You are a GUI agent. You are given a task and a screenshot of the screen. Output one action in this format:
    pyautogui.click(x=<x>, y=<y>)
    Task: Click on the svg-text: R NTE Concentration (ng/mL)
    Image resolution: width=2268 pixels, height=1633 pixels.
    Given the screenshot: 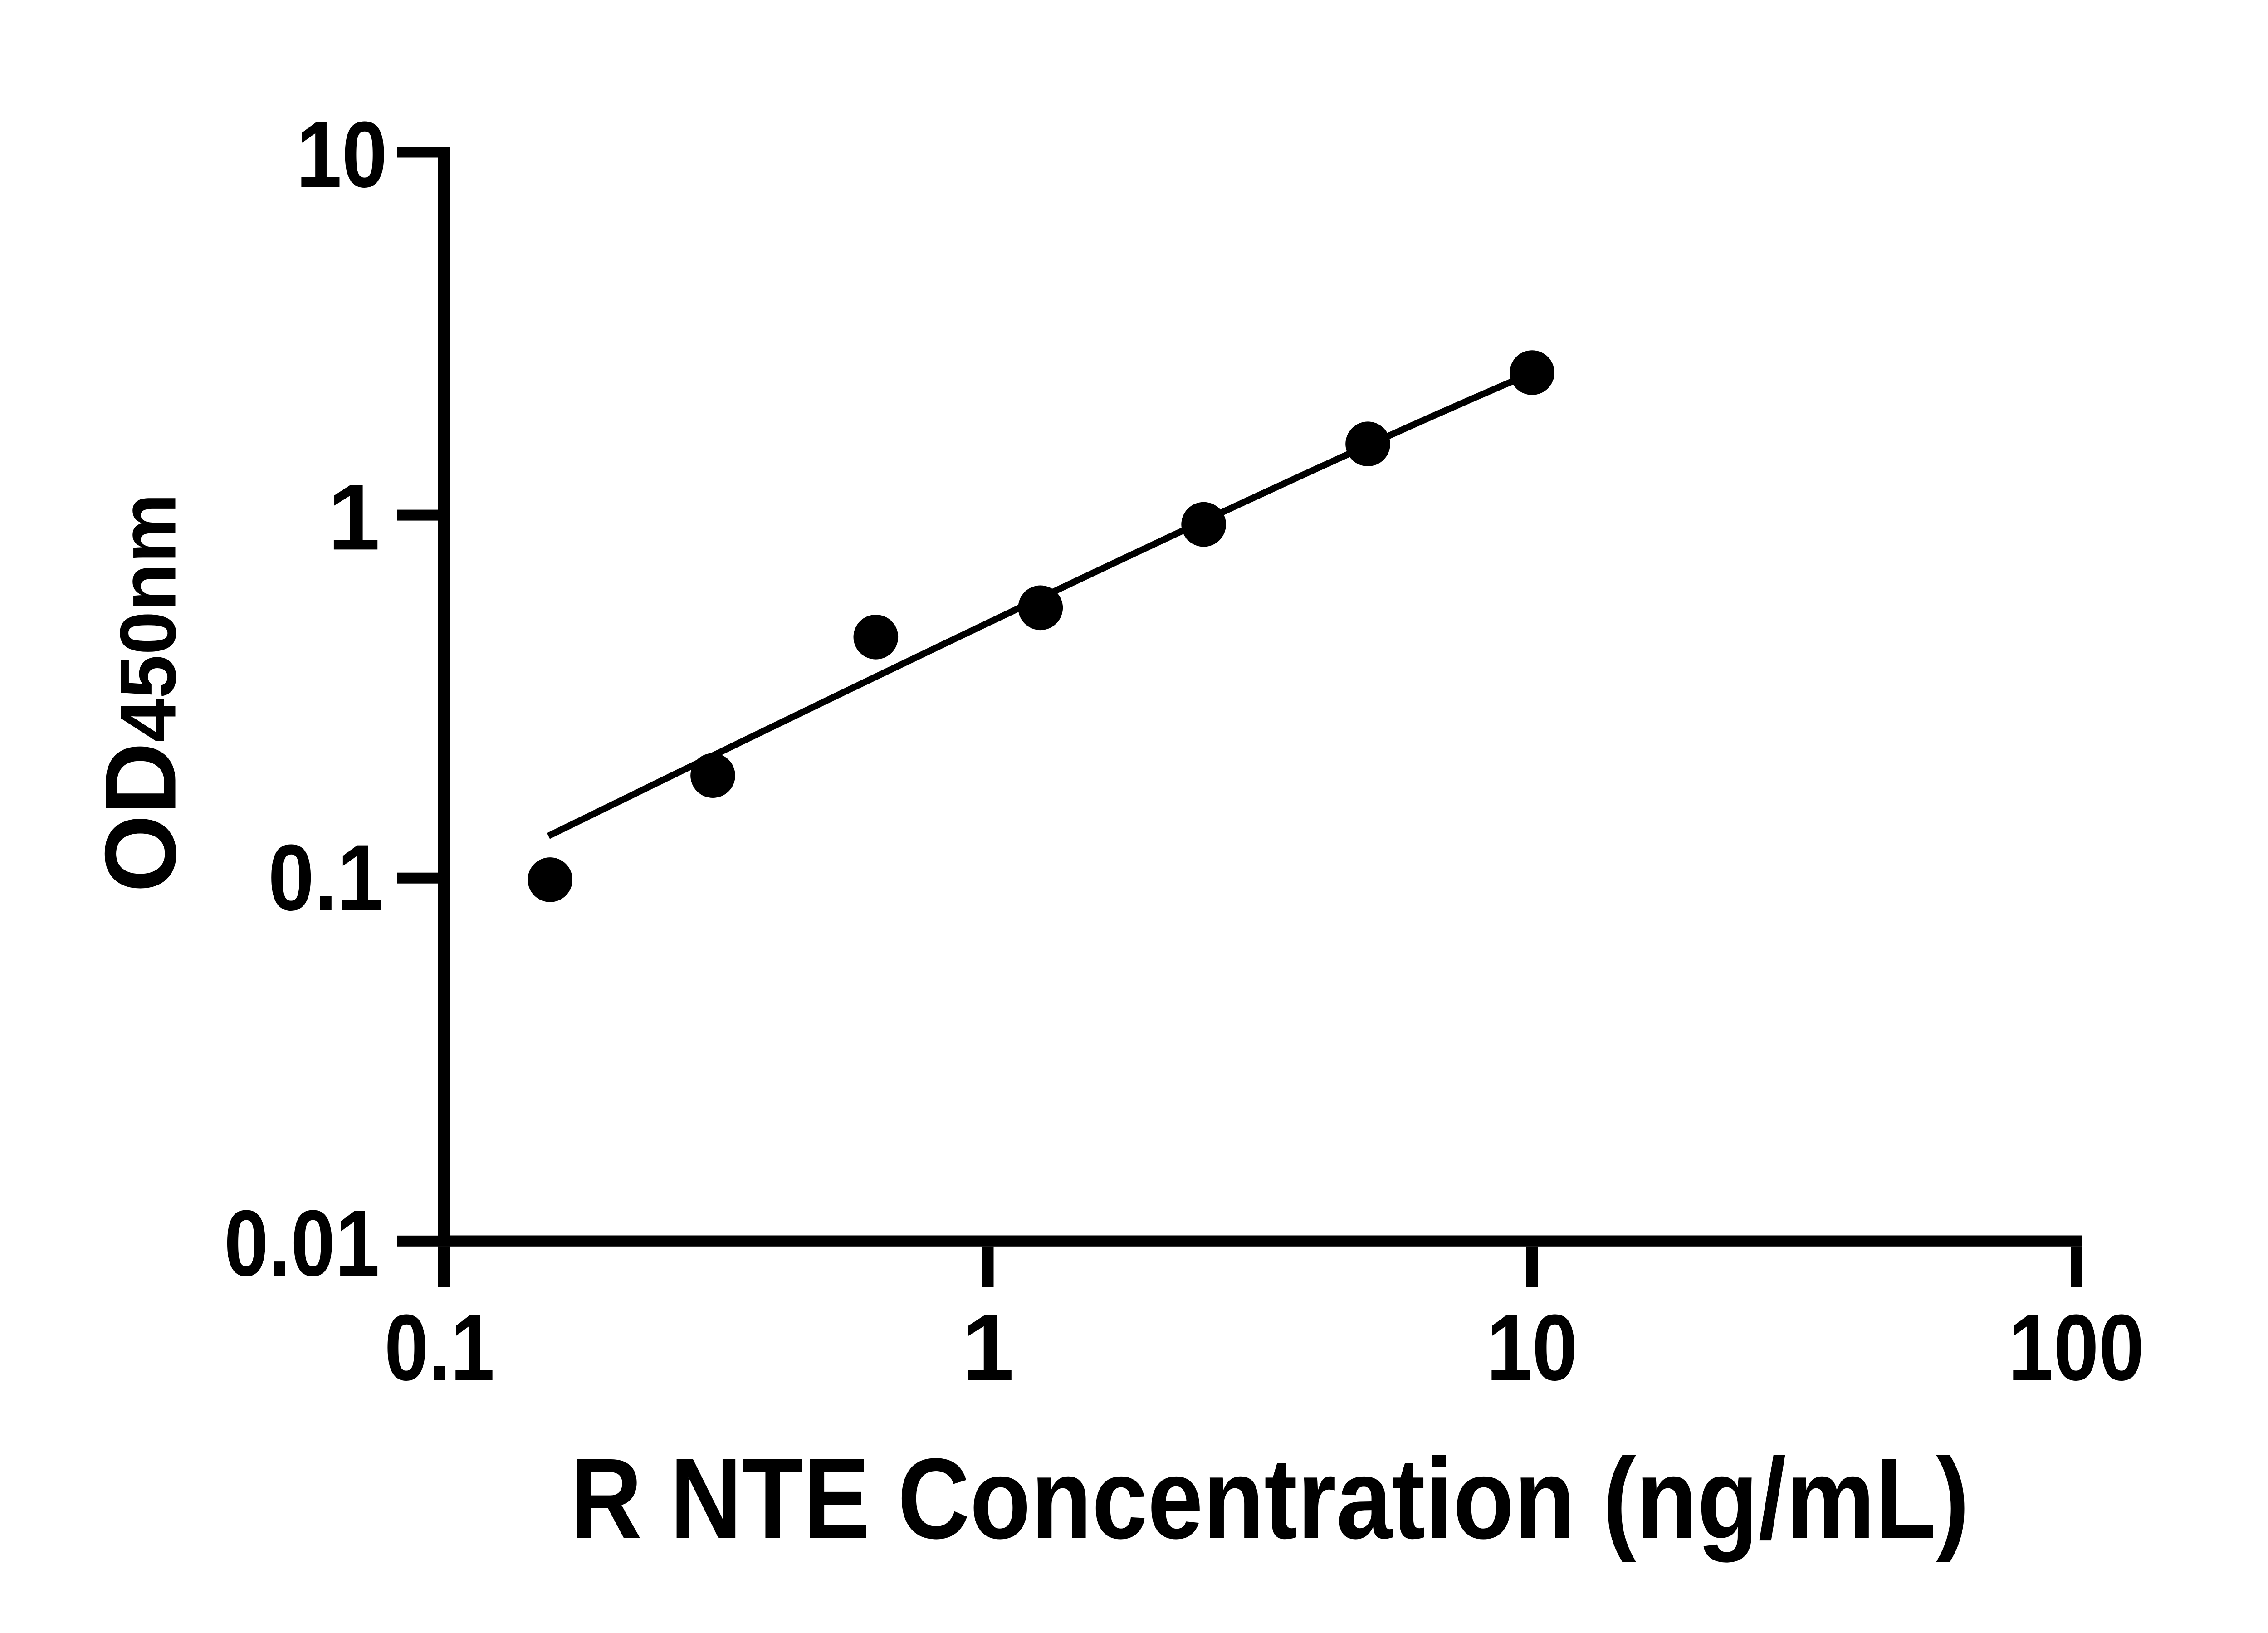 What is the action you would take?
    pyautogui.click(x=1270, y=1498)
    